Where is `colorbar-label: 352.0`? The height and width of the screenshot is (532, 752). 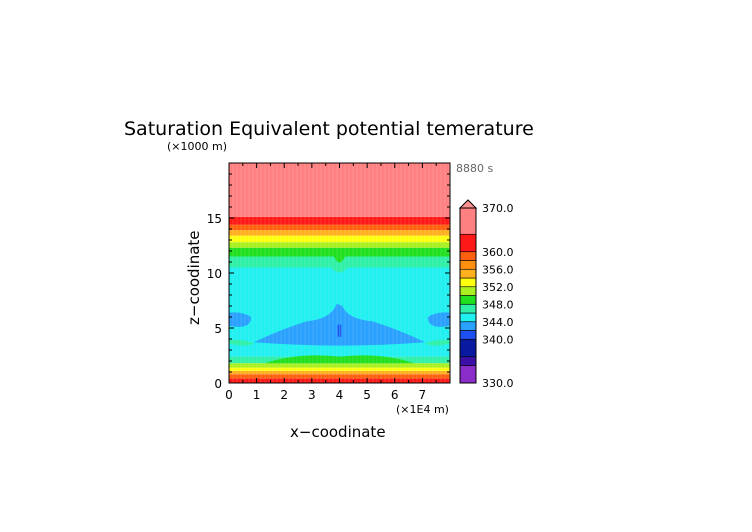 colorbar-label: 352.0 is located at coordinates (498, 287).